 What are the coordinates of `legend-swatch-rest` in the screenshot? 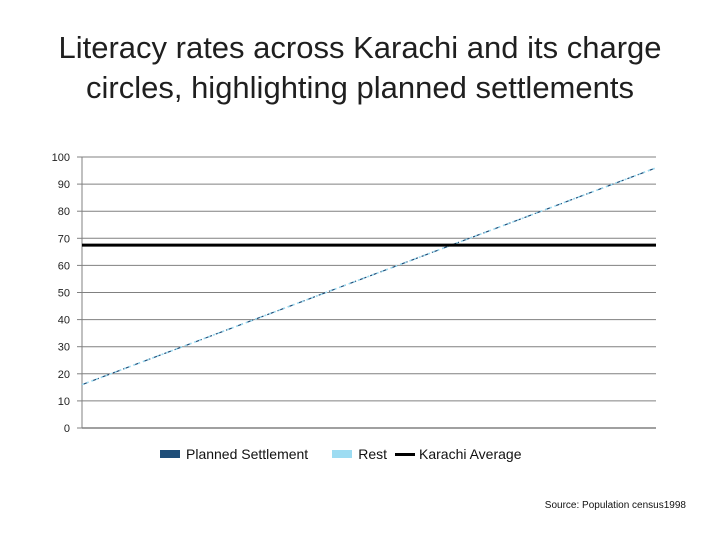 It's located at (342, 454).